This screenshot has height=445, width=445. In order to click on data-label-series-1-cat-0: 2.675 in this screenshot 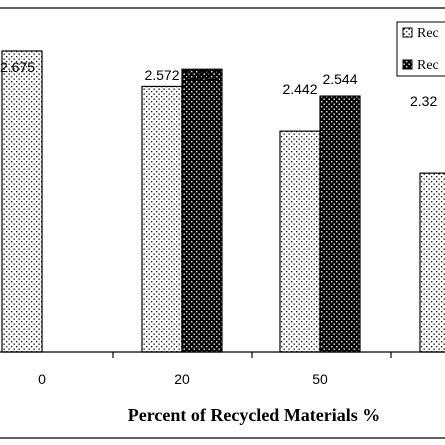, I will do `click(17, 67)`.